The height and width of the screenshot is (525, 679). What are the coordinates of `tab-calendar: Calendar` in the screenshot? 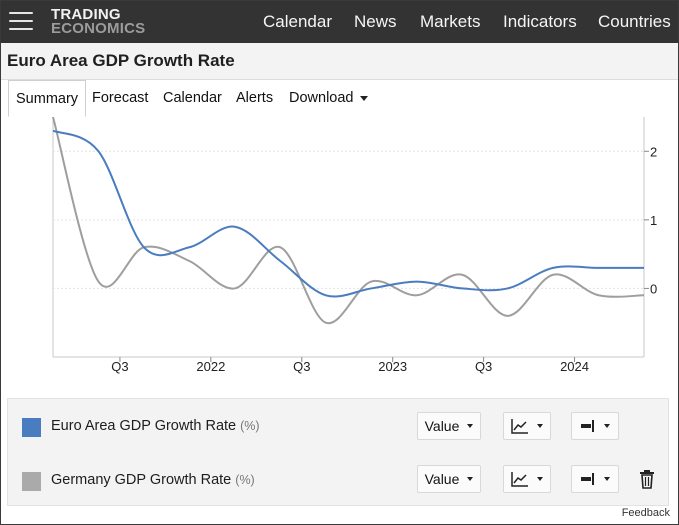 It's located at (192, 98).